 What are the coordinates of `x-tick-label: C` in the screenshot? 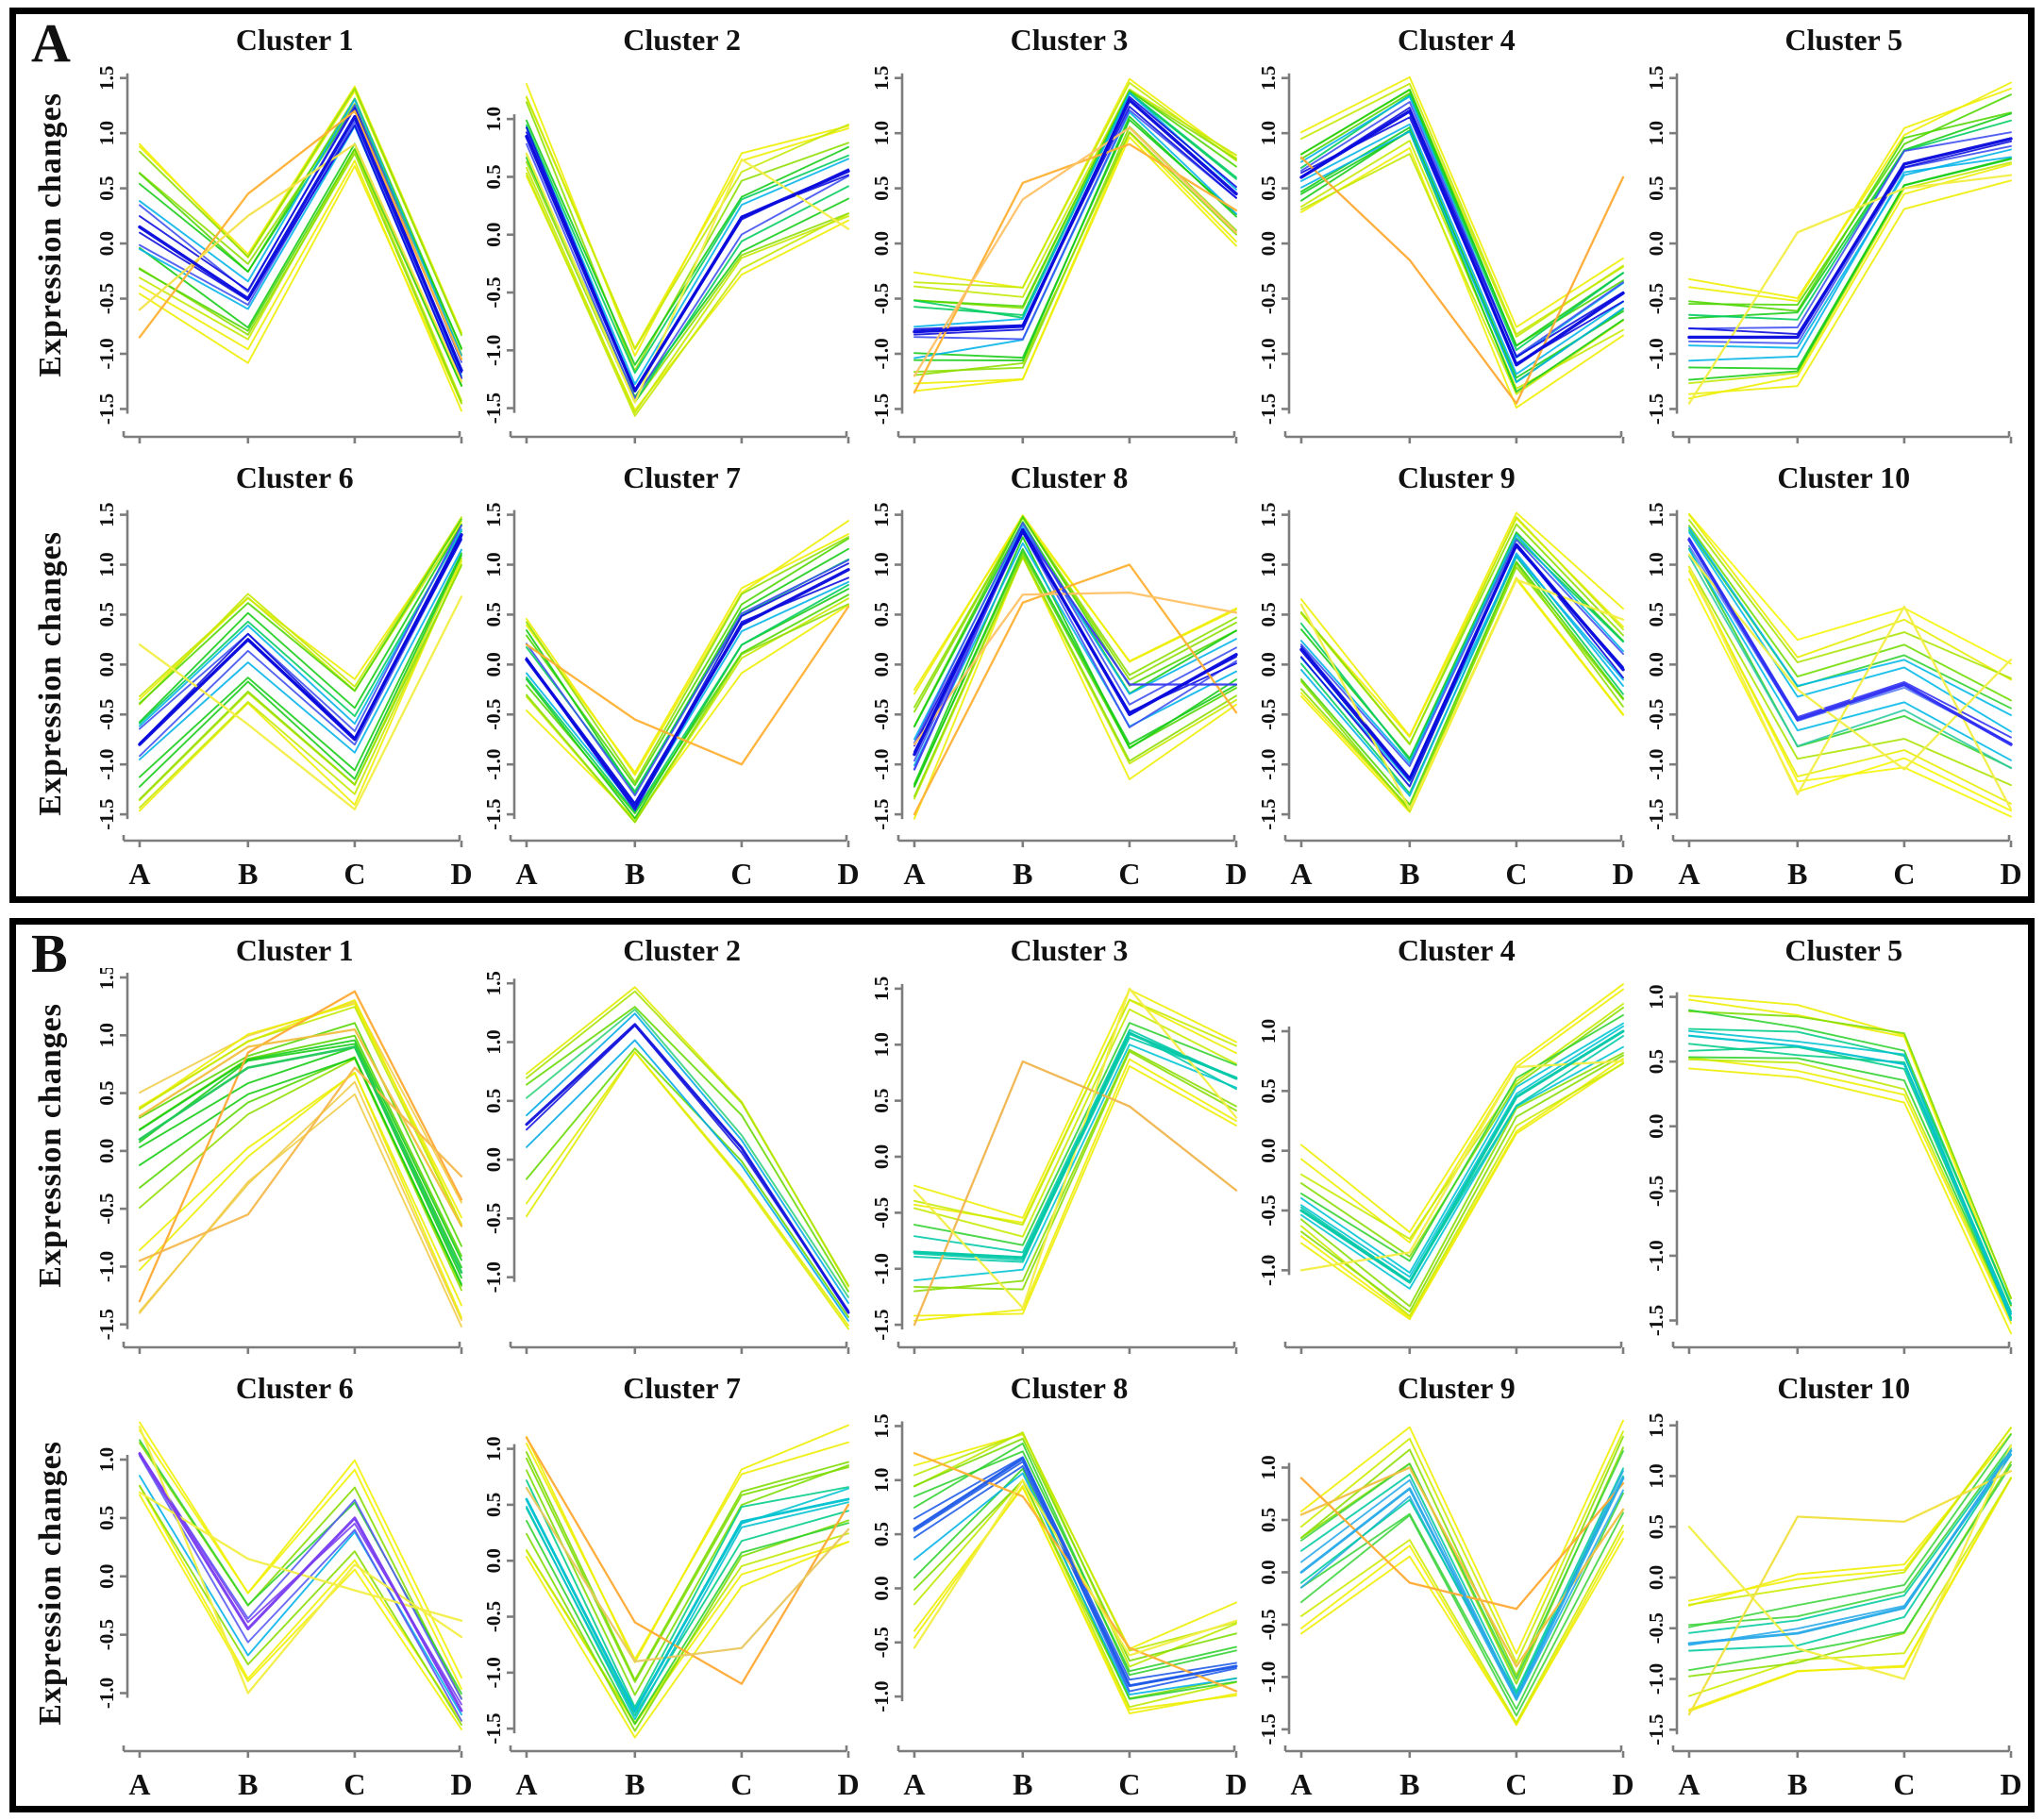 It's located at (1129, 1784).